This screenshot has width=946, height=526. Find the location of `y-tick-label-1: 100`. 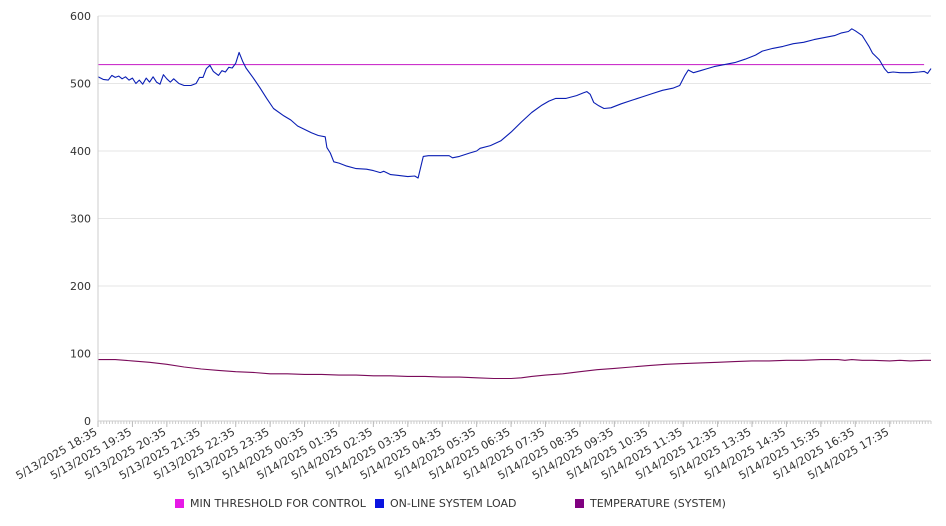

y-tick-label-1: 100 is located at coordinates (80, 354).